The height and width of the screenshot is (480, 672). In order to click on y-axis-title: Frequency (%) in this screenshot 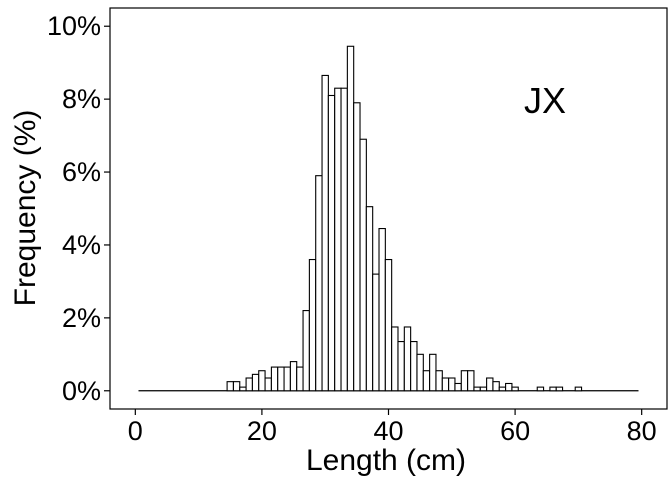, I will do `click(25, 208)`.